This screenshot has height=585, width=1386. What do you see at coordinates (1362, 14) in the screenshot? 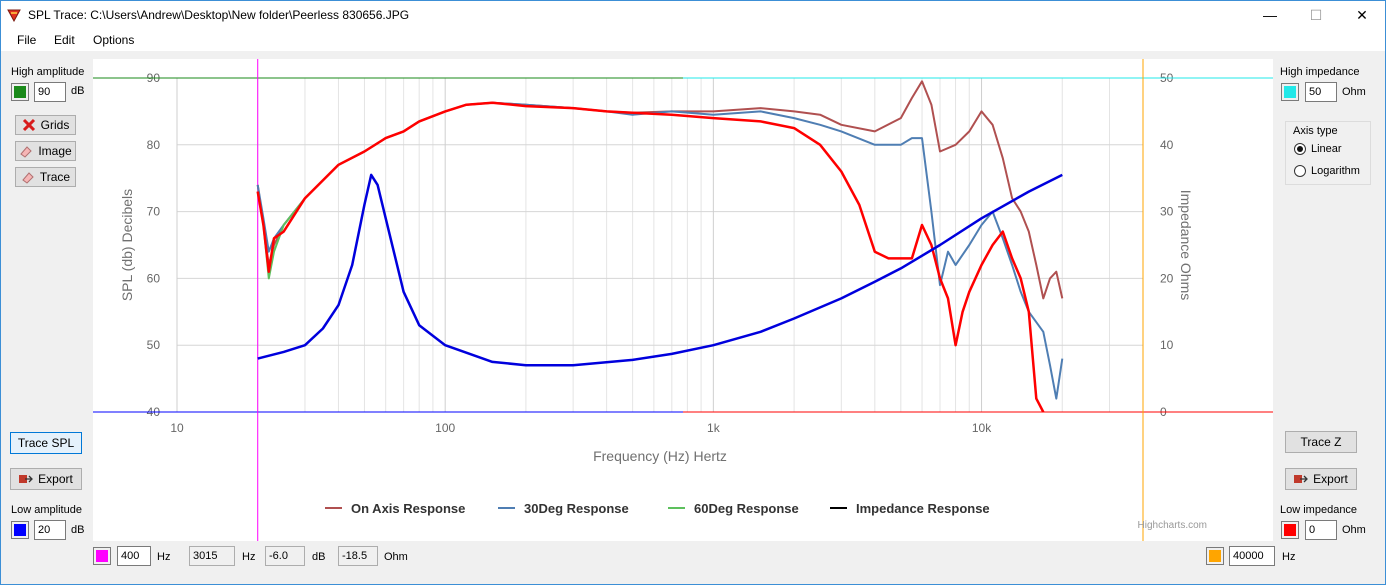
I see `close-button: ✕` at bounding box center [1362, 14].